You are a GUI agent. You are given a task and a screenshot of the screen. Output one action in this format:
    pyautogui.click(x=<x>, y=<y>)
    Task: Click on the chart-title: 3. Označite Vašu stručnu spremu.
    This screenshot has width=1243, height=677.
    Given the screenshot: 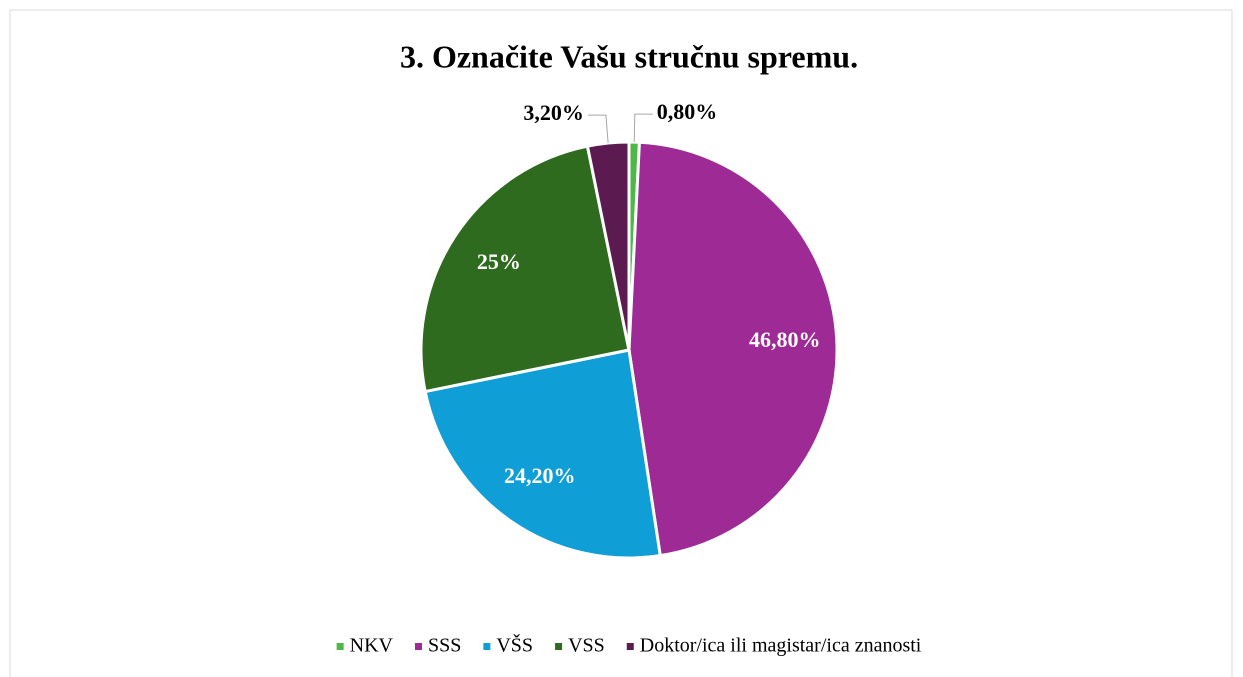 What is the action you would take?
    pyautogui.click(x=629, y=56)
    